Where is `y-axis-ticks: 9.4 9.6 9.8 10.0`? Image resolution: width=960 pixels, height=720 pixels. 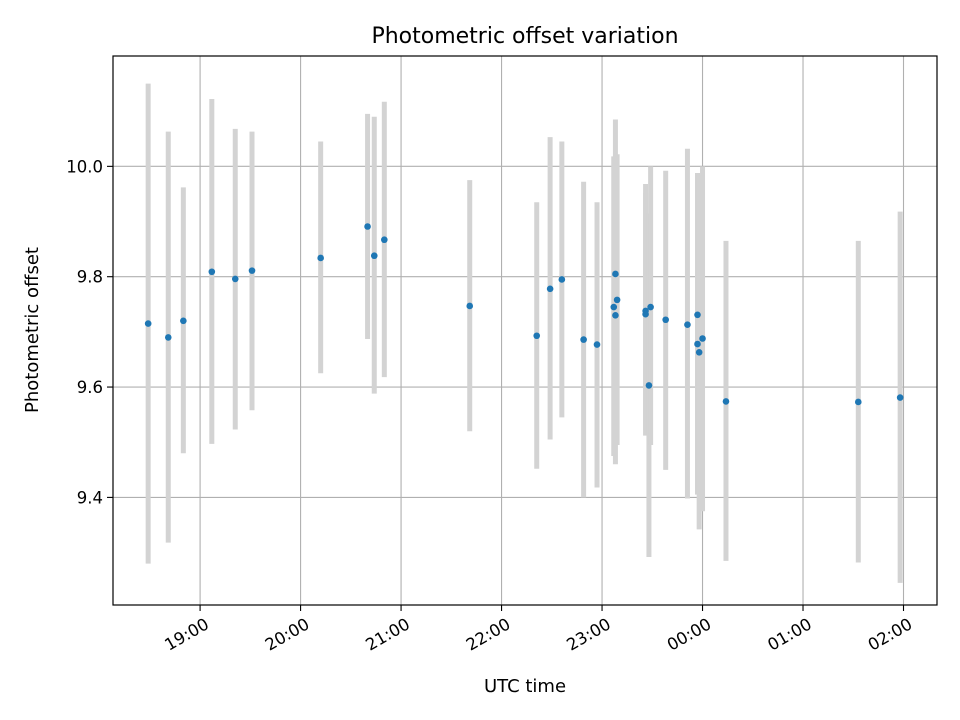
y-axis-ticks: 9.4 9.6 9.8 10.0 is located at coordinates (89, 332).